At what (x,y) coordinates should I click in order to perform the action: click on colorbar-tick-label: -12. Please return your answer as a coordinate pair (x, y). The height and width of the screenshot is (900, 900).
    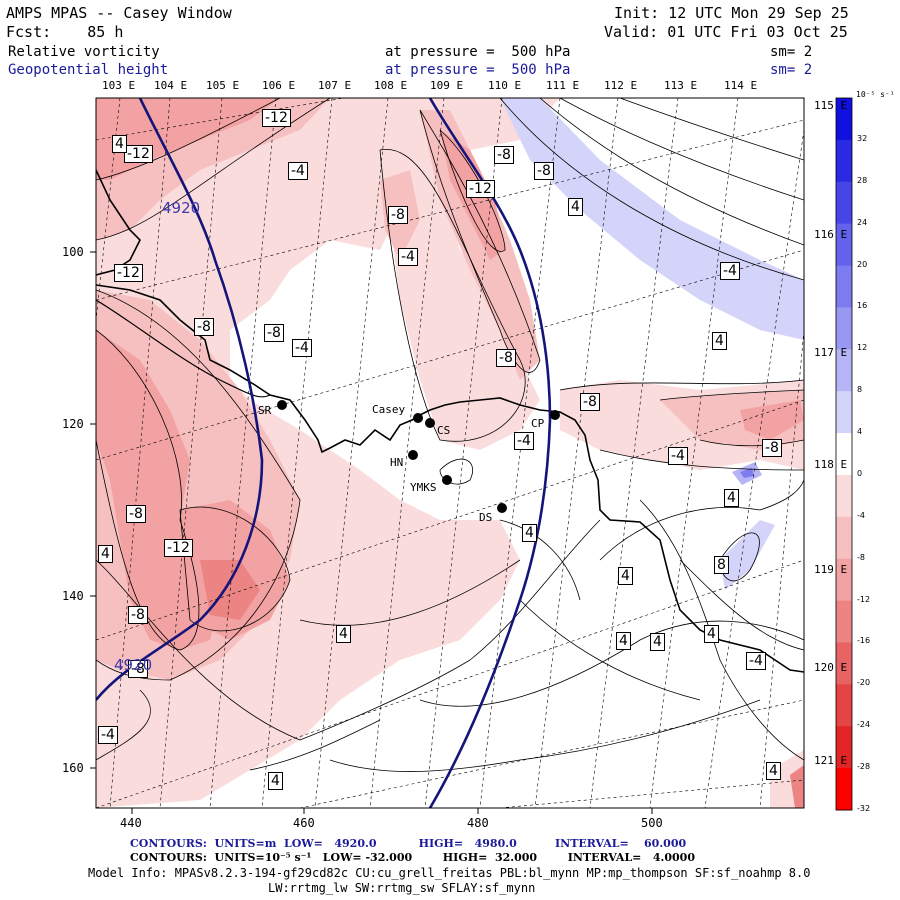
    Looking at the image, I should click on (864, 599).